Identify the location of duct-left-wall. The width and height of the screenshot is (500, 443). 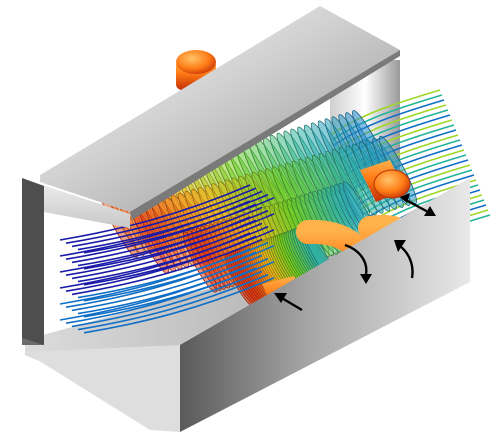
(76, 261).